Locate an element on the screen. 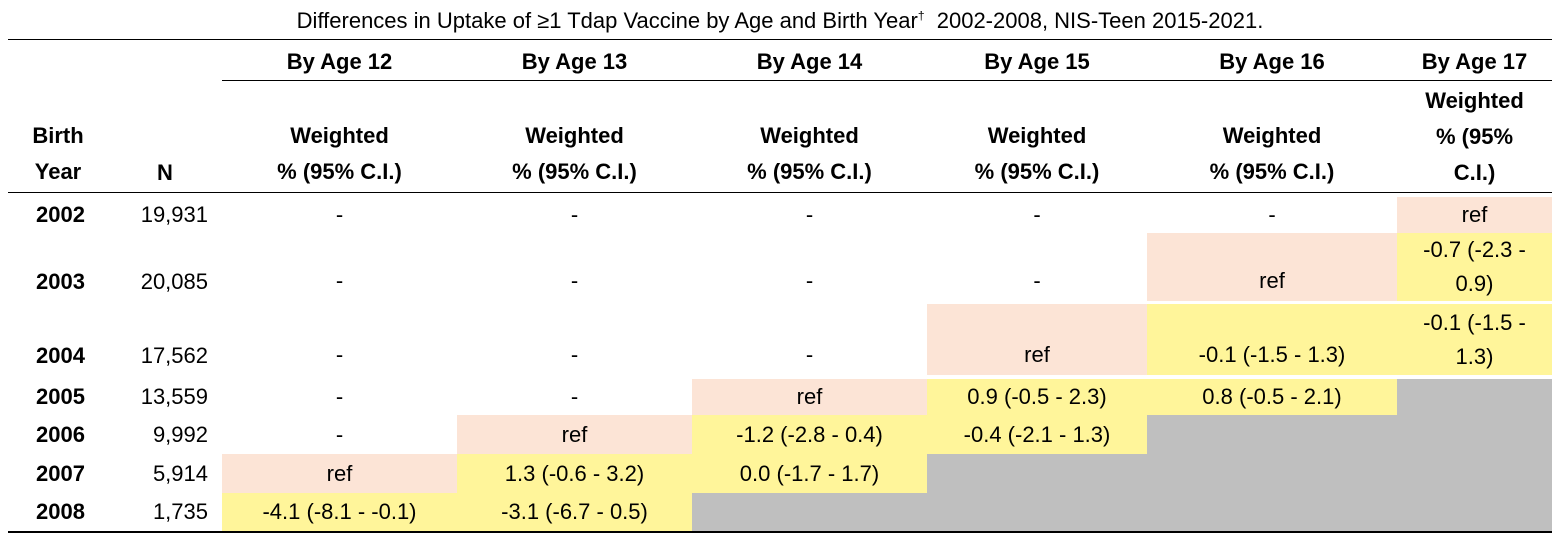 The width and height of the screenshot is (1560, 540). birth-year-cell: 2007 is located at coordinates (60, 473).